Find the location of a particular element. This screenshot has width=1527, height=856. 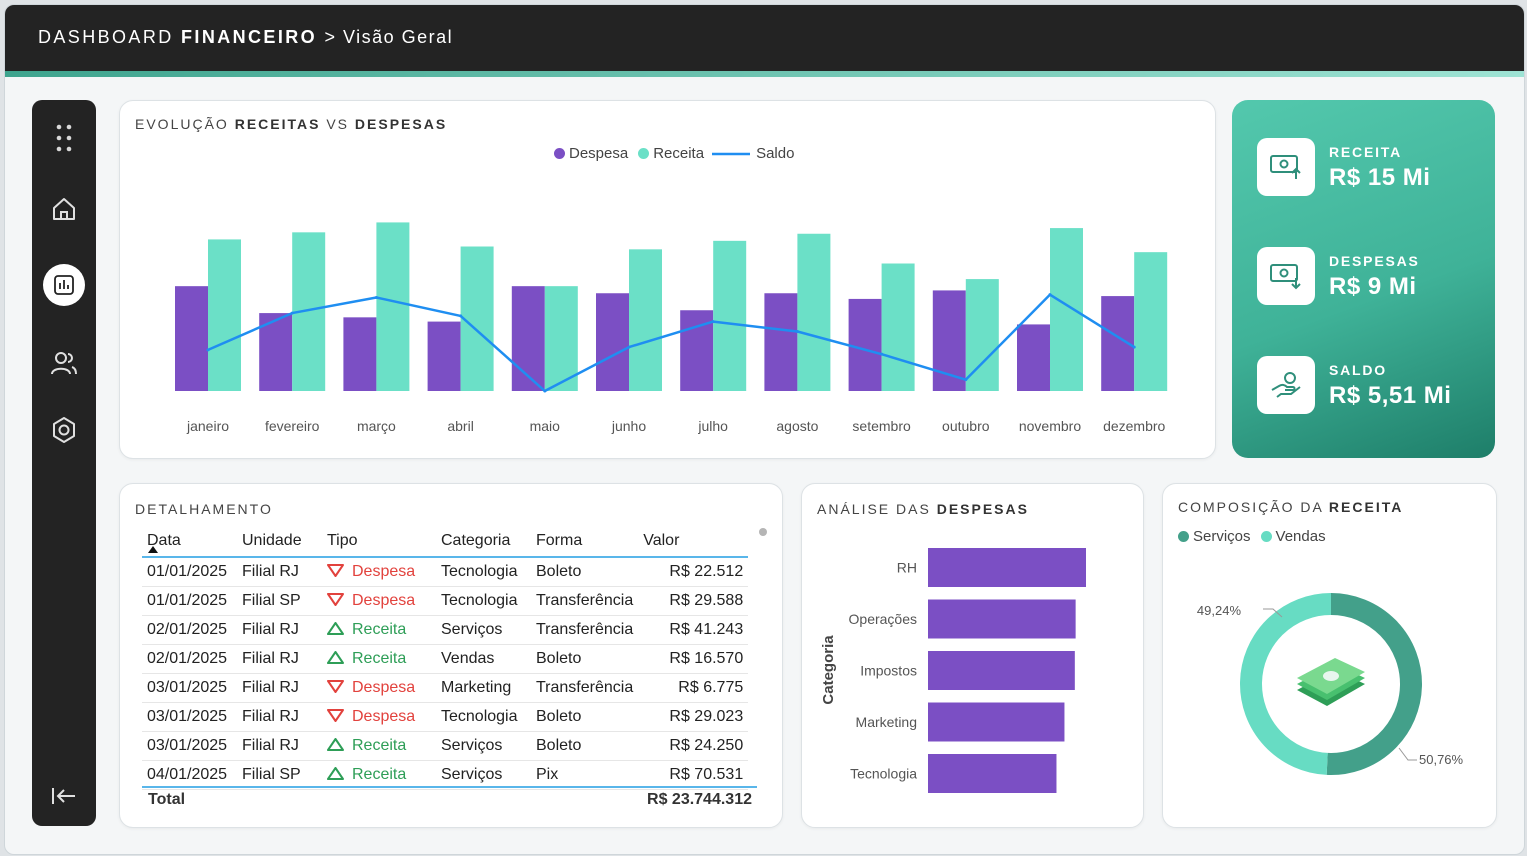

saldo-point-setembro is located at coordinates (882, 354).